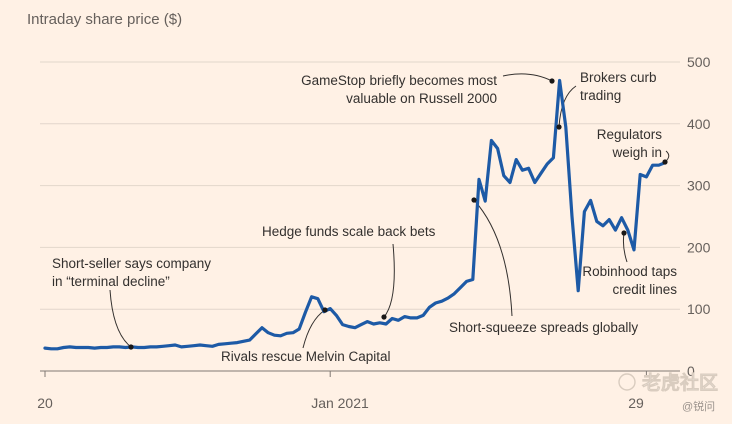 The image size is (732, 424). I want to click on annotation-dot-regulators, so click(665, 162).